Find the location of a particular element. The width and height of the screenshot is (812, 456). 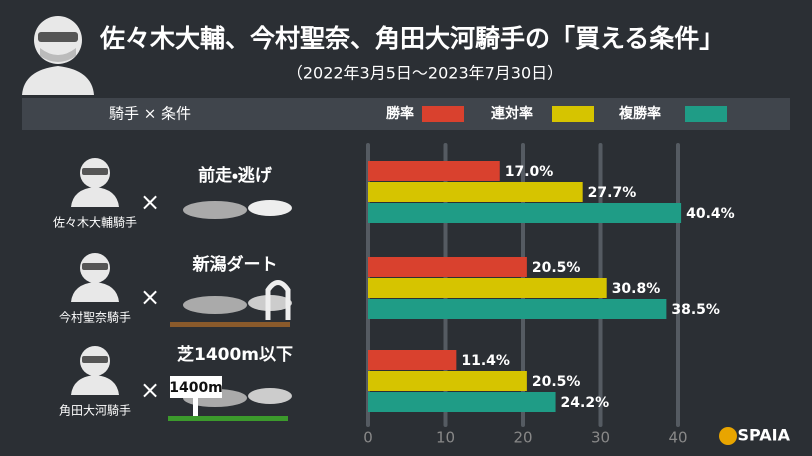

brand: SPAIA is located at coordinates (764, 435).